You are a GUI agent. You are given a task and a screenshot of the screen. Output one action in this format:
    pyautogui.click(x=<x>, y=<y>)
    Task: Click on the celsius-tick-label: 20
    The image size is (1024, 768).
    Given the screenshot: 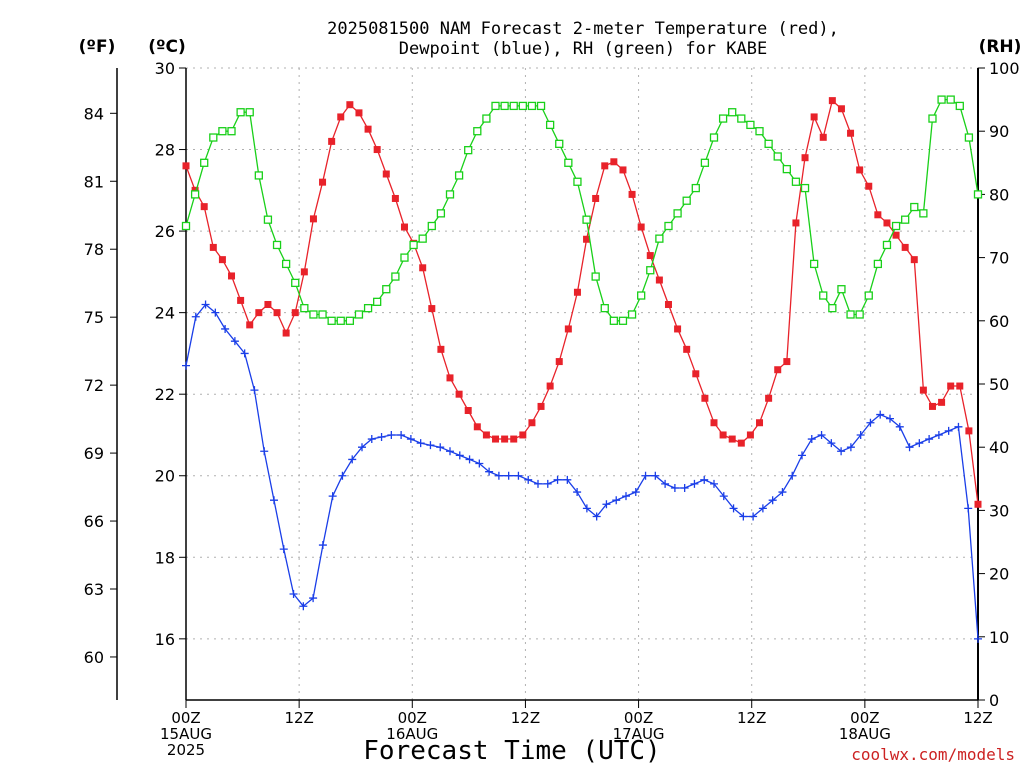 What is the action you would take?
    pyautogui.click(x=165, y=476)
    